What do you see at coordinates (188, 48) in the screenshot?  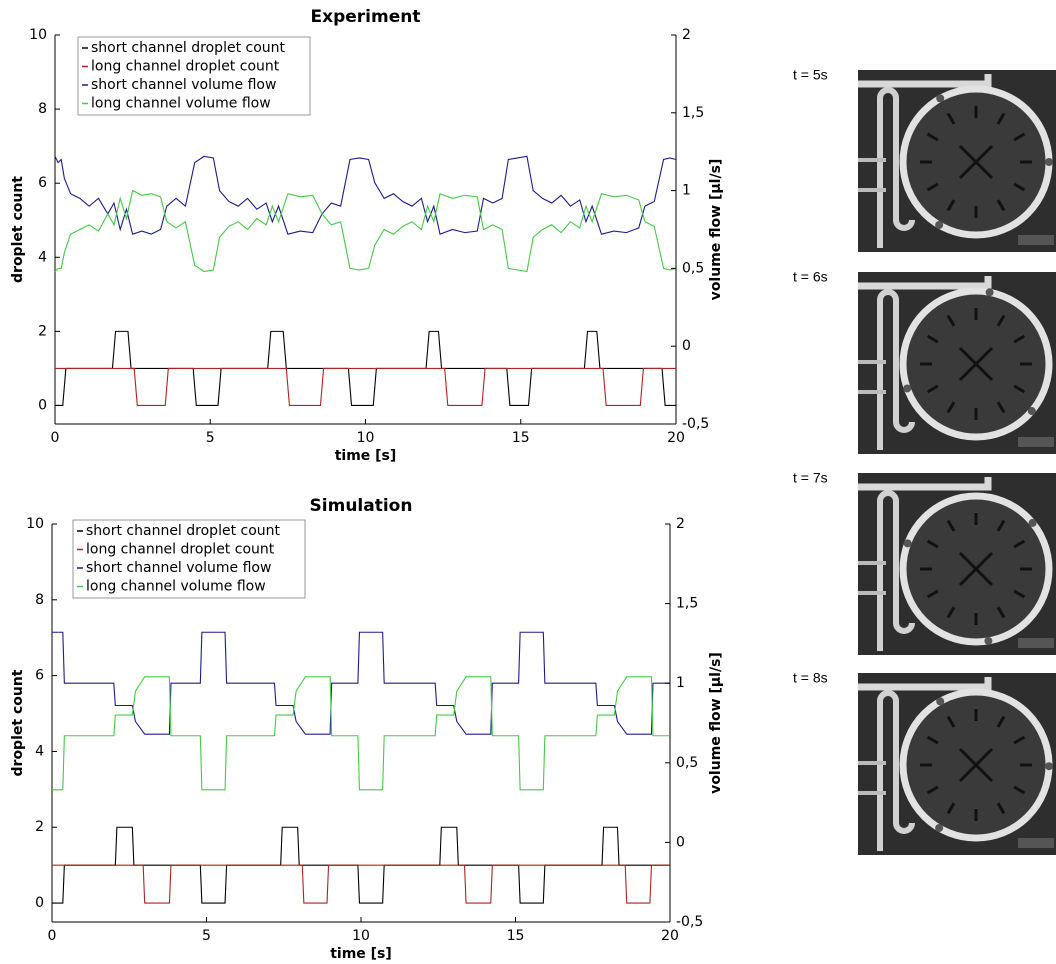 I see `legend-label: short channel droplet count` at bounding box center [188, 48].